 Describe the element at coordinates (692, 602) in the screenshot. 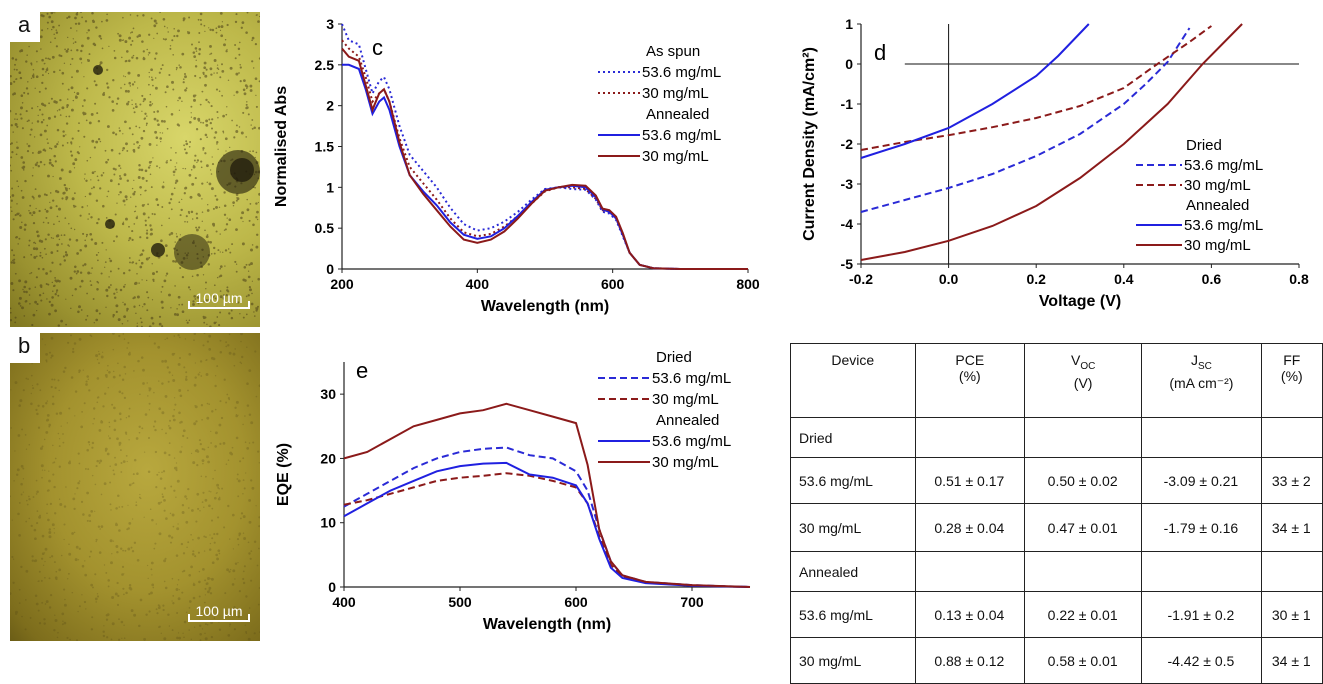

I see `x-tick-label: 700` at that location.